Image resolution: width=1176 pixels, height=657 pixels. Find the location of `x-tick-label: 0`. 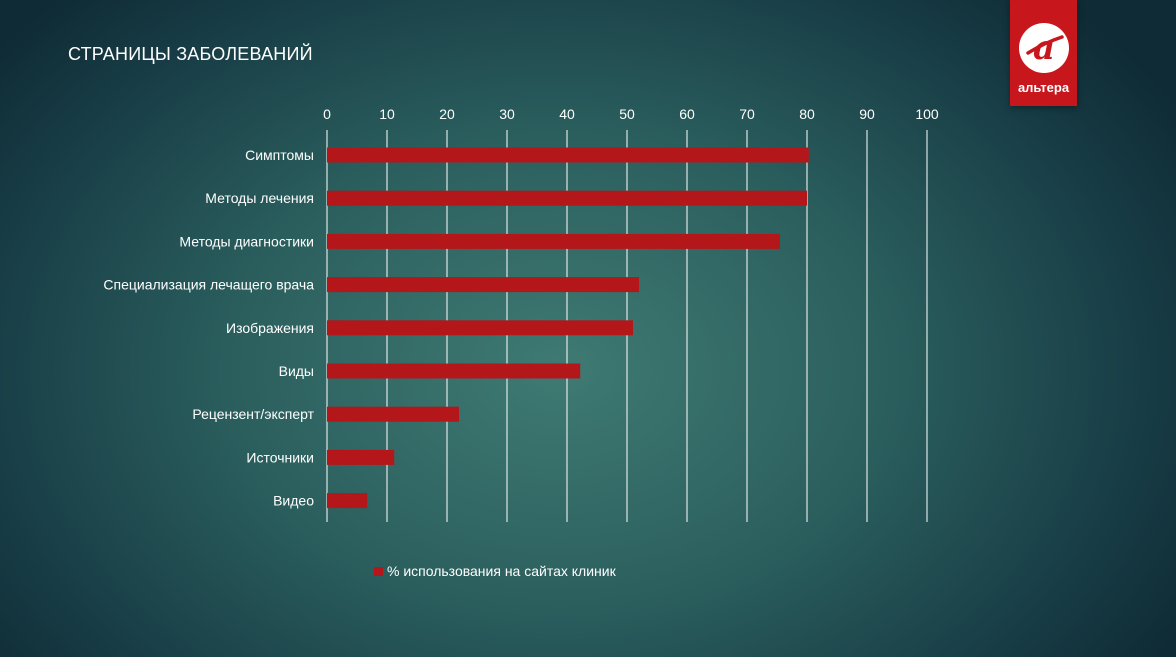

x-tick-label: 0 is located at coordinates (327, 114).